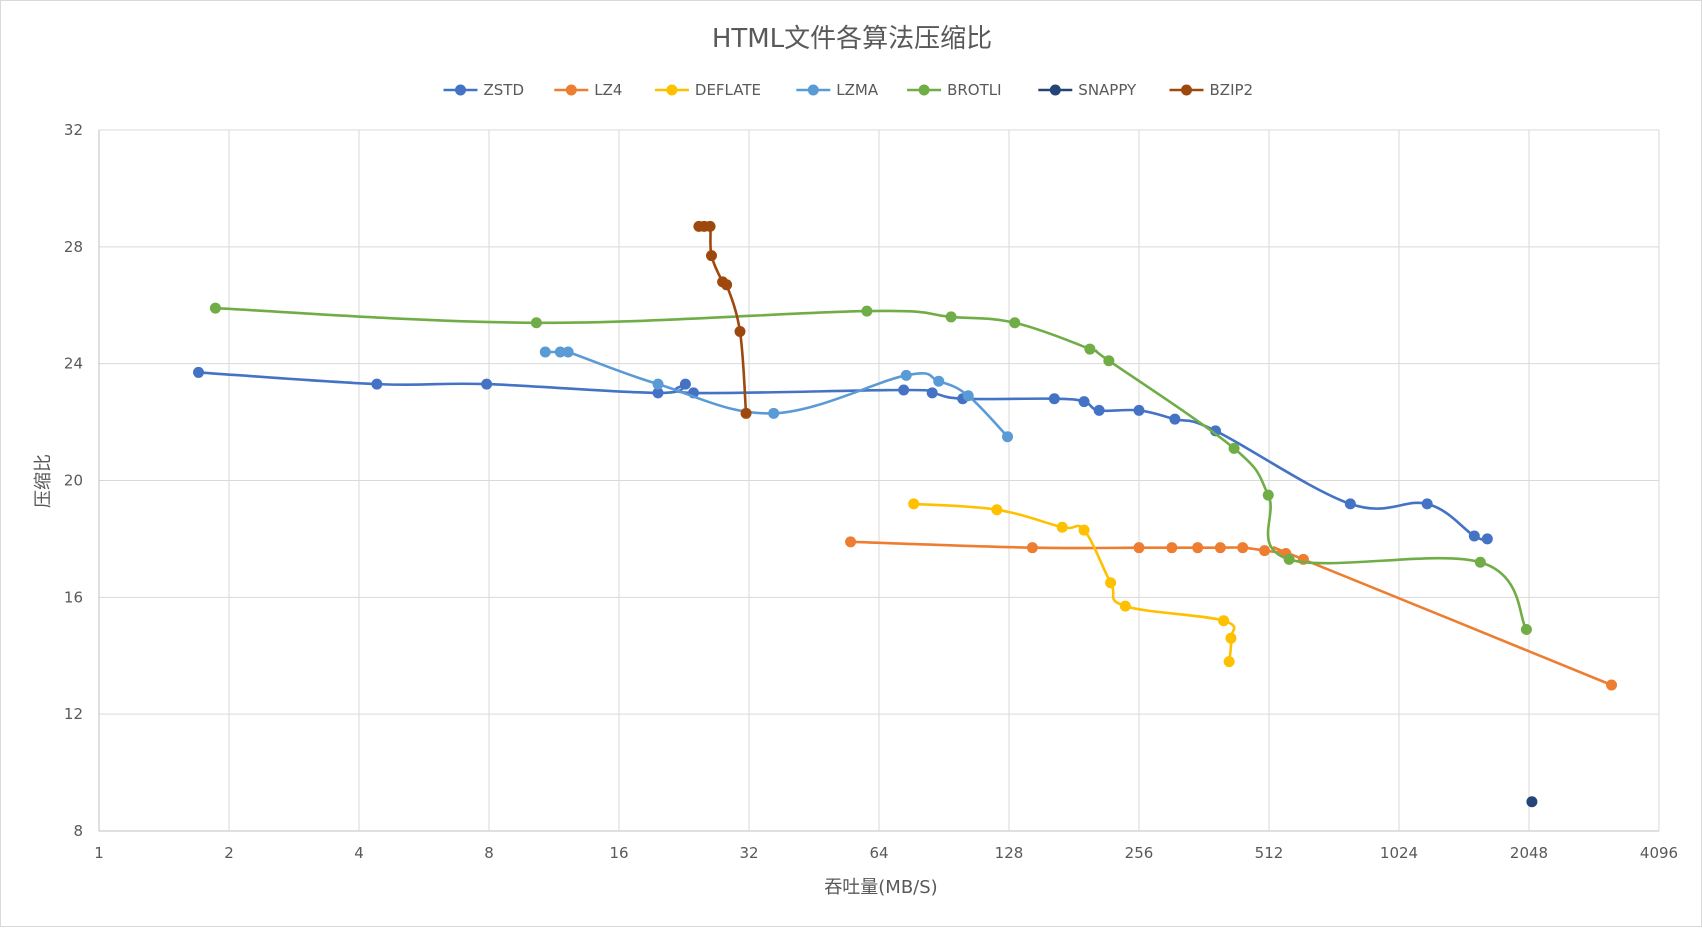 The height and width of the screenshot is (928, 1702). I want to click on legend-item-lzma: LZMA, so click(837, 90).